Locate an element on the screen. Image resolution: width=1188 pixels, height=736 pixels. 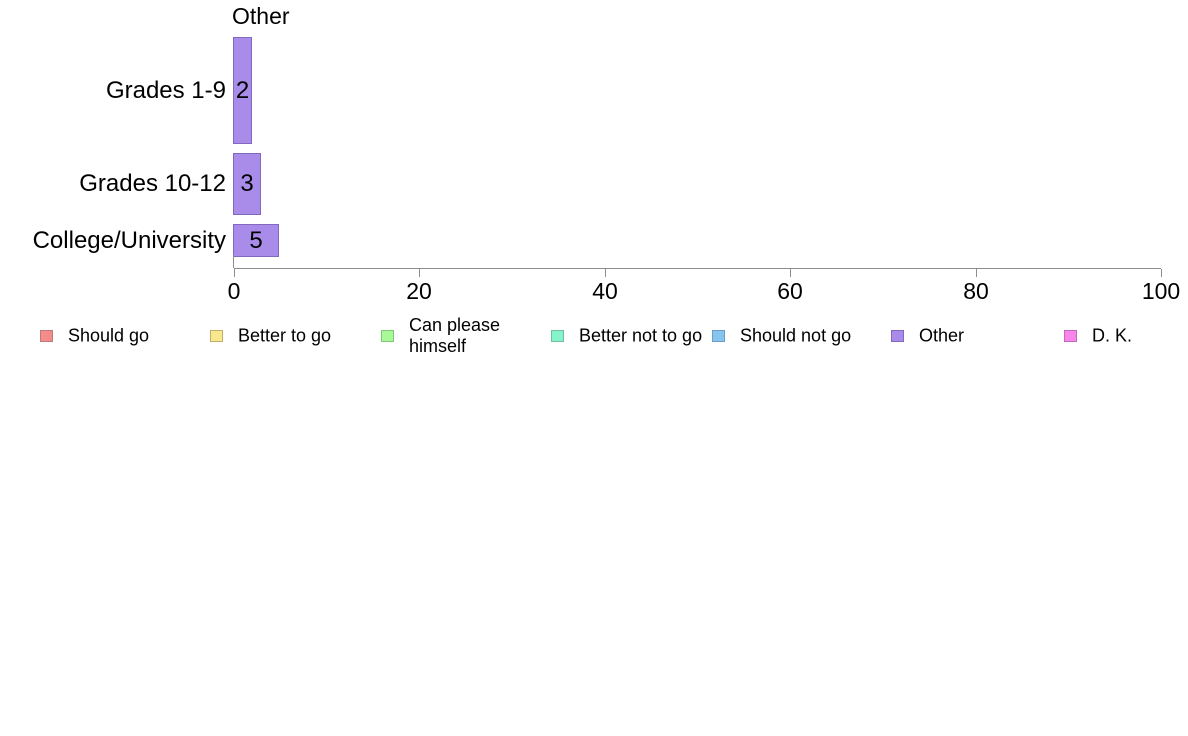
legend-swatch-d-k- is located at coordinates (1070, 336).